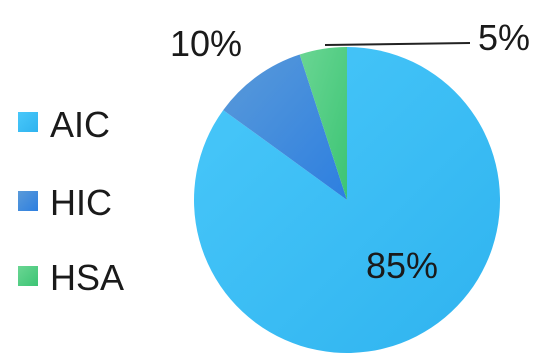 Image resolution: width=541 pixels, height=355 pixels. I want to click on data-label-hic: 10%, so click(206, 43).